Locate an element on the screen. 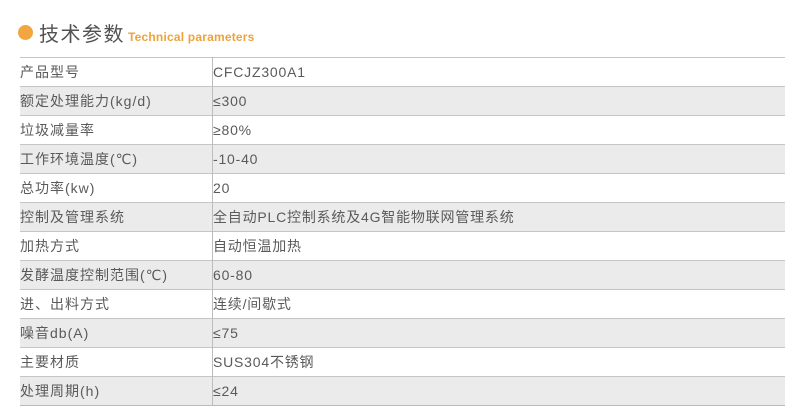 Image resolution: width=800 pixels, height=413 pixels. row-value: 20 is located at coordinates (498, 188).